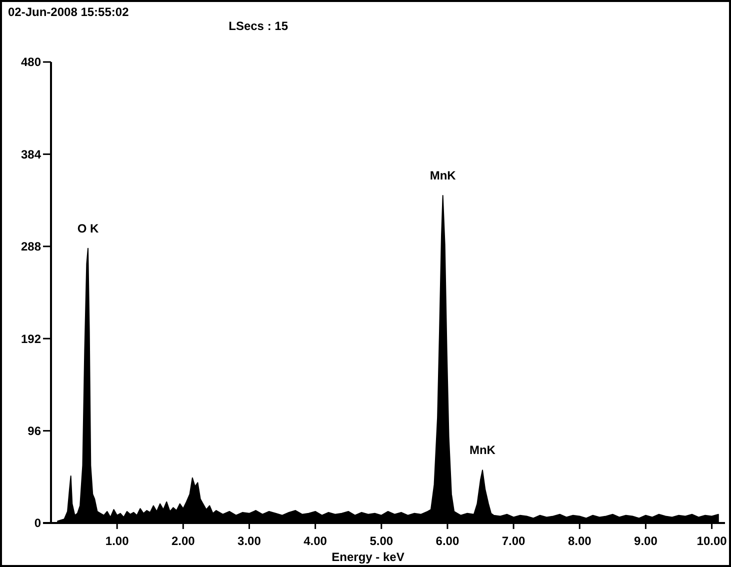  Describe the element at coordinates (183, 541) in the screenshot. I see `x-tick-label: 2.00` at that location.